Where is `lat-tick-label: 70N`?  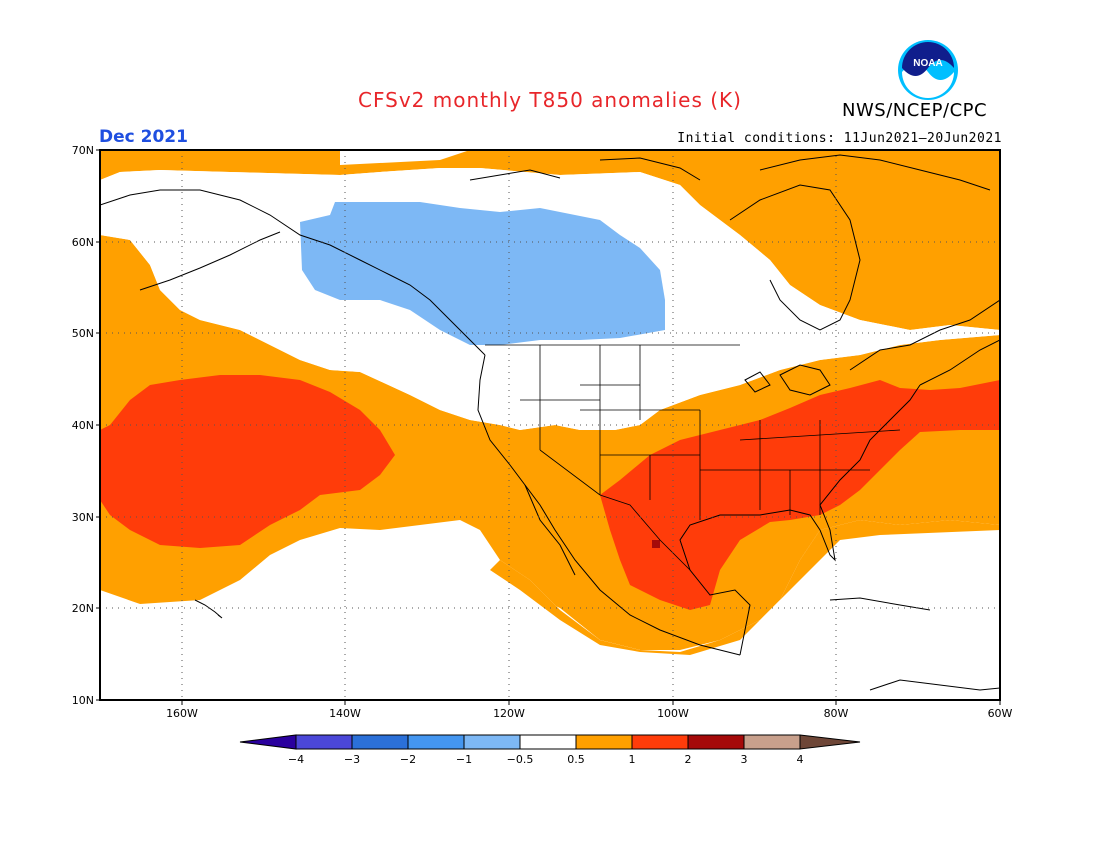
lat-tick-label: 70N is located at coordinates (83, 150).